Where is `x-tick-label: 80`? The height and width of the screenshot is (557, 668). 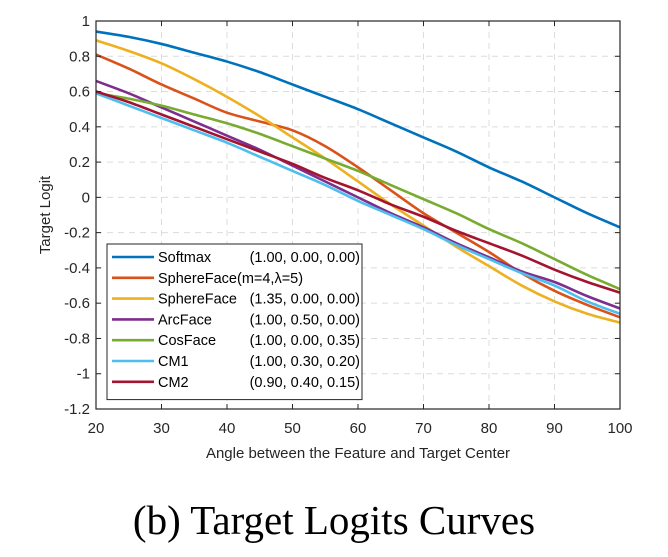
x-tick-label: 80 is located at coordinates (489, 428).